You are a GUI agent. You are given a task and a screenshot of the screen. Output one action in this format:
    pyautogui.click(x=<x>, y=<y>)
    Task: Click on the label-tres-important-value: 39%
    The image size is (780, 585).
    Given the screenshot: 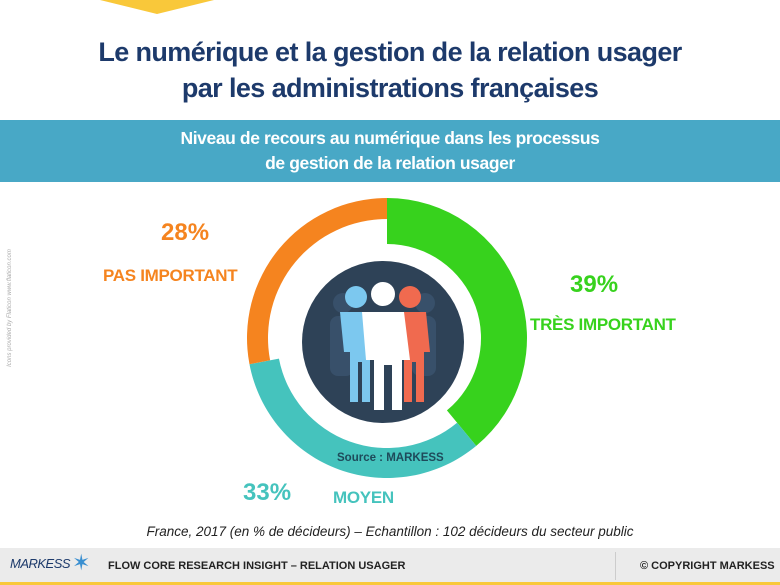 What is the action you would take?
    pyautogui.click(x=594, y=284)
    